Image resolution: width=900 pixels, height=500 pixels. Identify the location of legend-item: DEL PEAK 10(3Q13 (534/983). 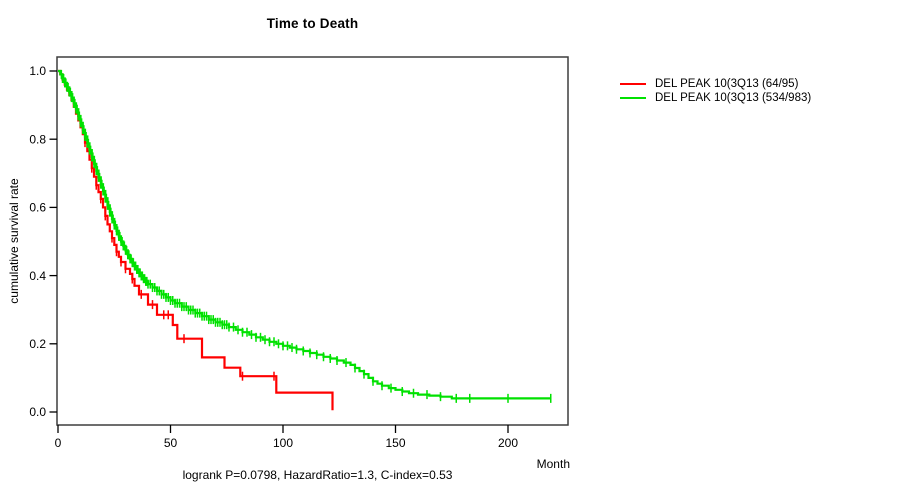
(715, 98).